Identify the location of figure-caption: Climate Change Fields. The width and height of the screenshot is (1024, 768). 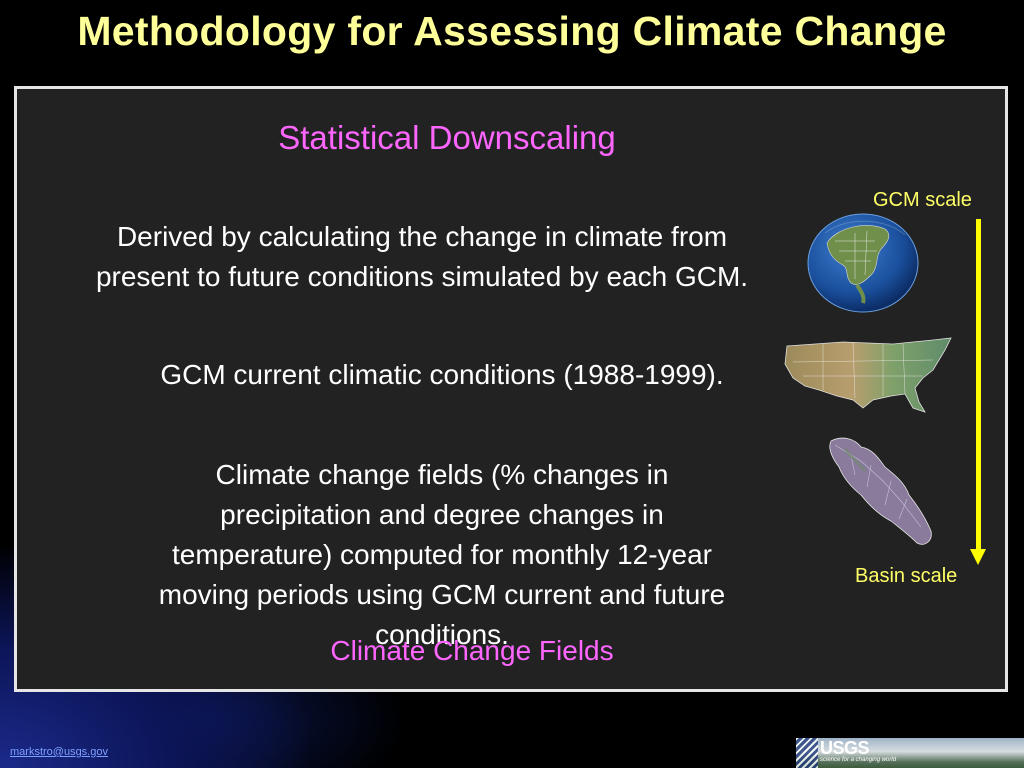
(472, 650).